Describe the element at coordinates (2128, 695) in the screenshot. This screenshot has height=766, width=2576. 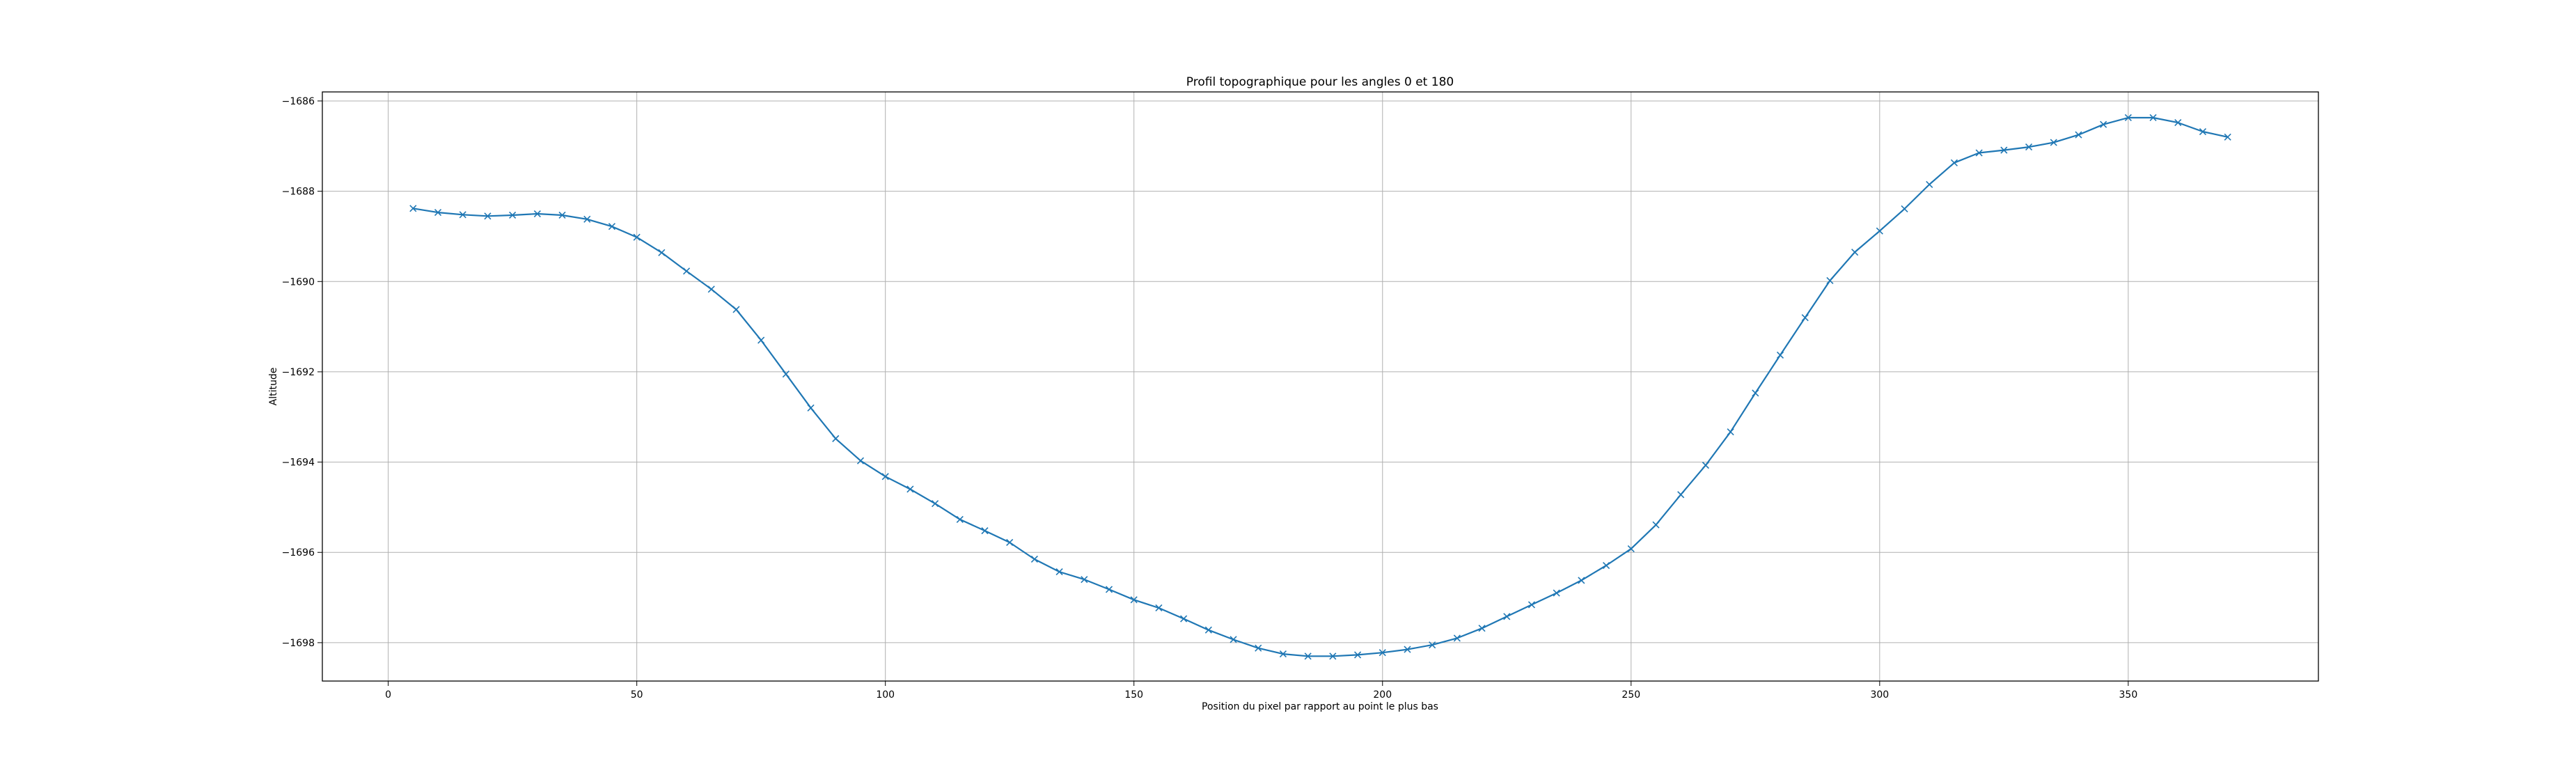
I see `x-tick-label: 350` at that location.